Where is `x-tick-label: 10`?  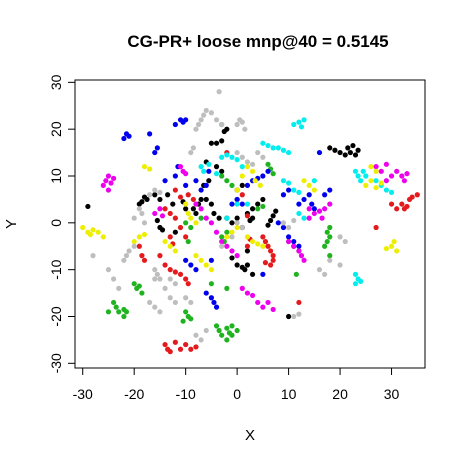 x-tick-label: 10 is located at coordinates (289, 394).